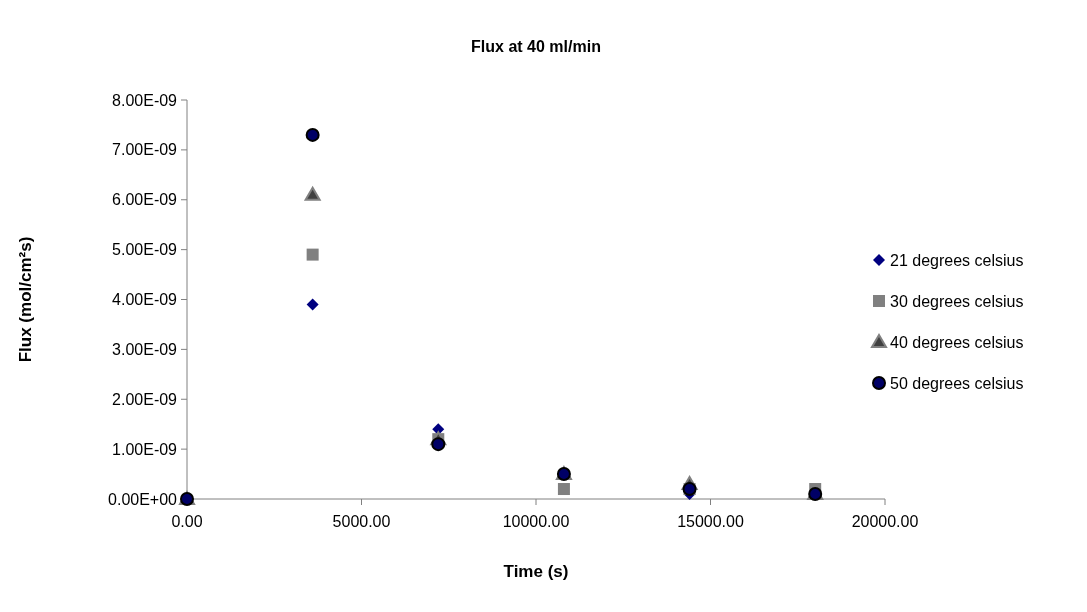 This screenshot has width=1087, height=612. Describe the element at coordinates (710, 521) in the screenshot. I see `x-tick-label: 15000.00` at that location.